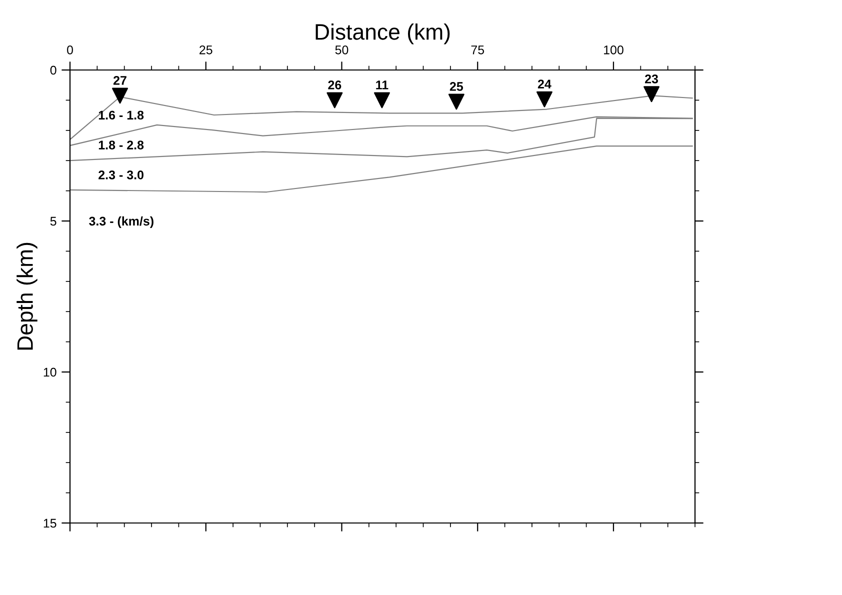 The height and width of the screenshot is (595, 842). Describe the element at coordinates (53, 70) in the screenshot. I see `y-tick-label: 0` at that location.